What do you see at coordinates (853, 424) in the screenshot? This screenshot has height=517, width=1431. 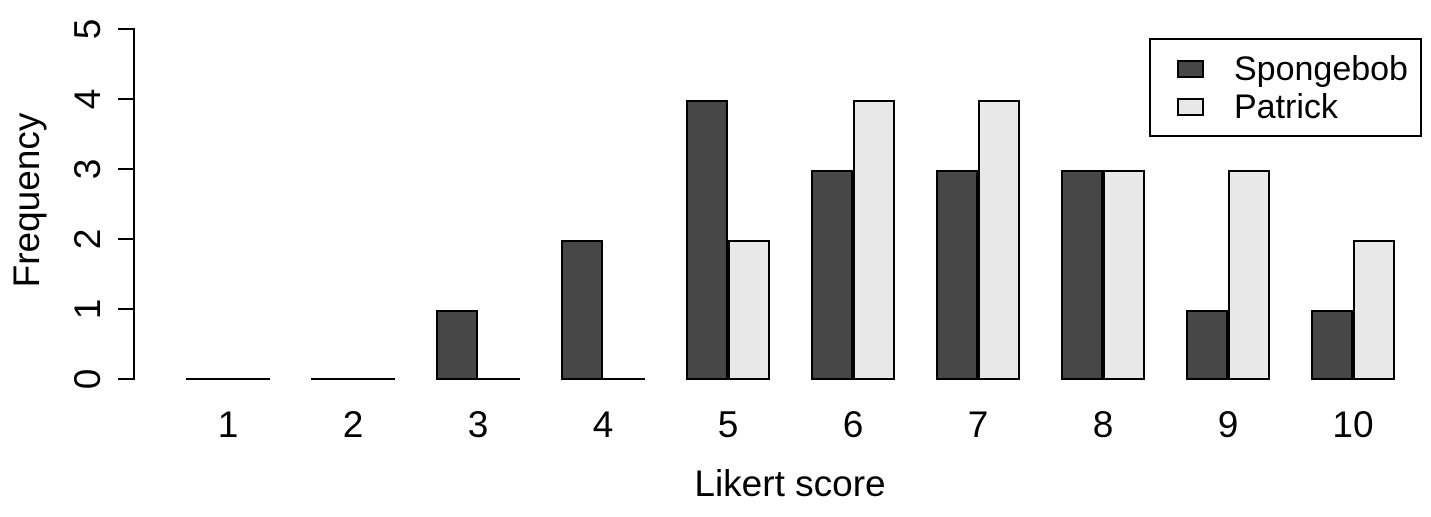 I see `x-tick-label: 6` at bounding box center [853, 424].